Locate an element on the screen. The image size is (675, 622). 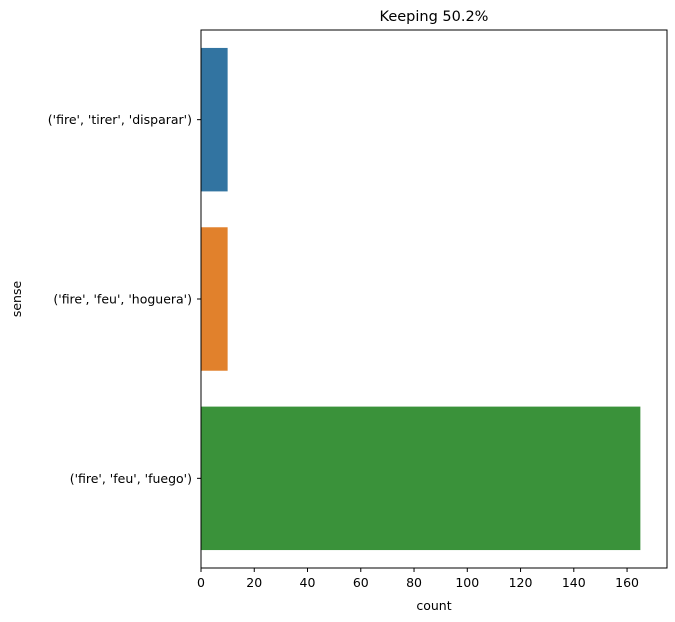
x-ticks-group: 0 20 40 60 80 100 120 140 160 is located at coordinates (418, 579).